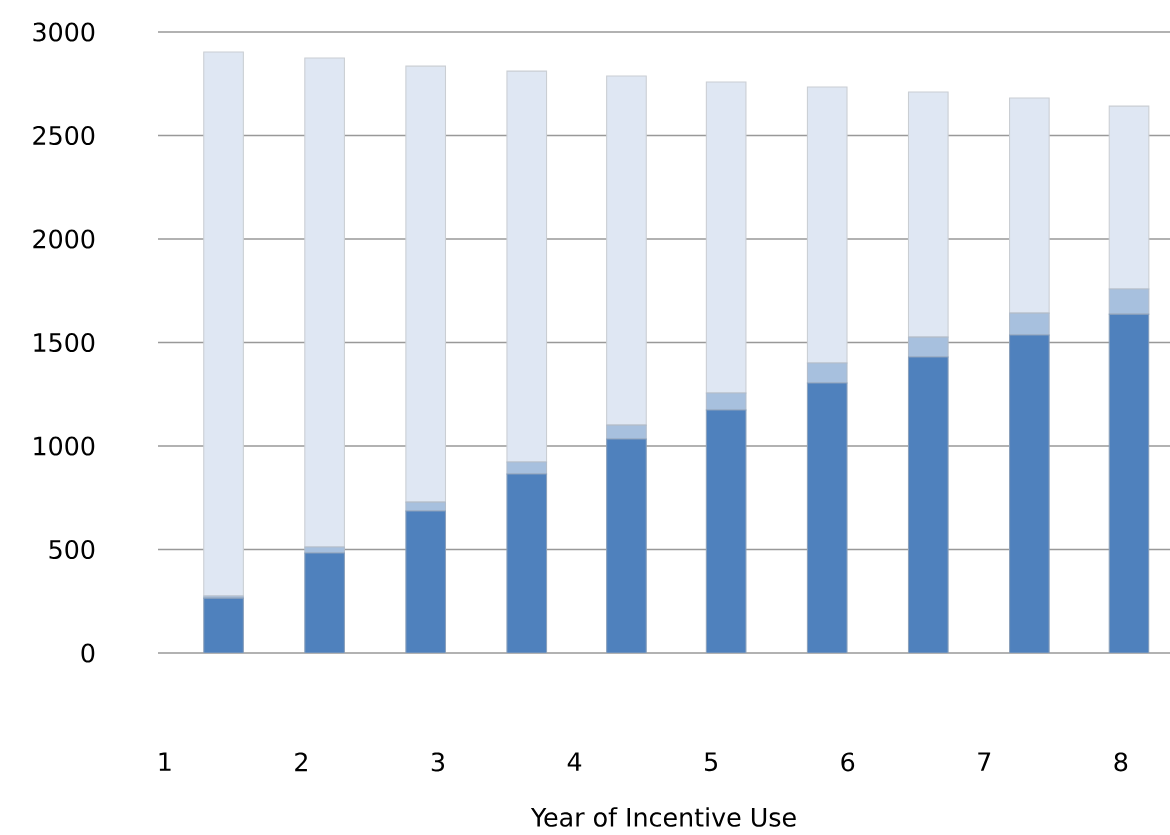  What do you see at coordinates (165, 761) in the screenshot?
I see `x-tick-label: 1` at bounding box center [165, 761].